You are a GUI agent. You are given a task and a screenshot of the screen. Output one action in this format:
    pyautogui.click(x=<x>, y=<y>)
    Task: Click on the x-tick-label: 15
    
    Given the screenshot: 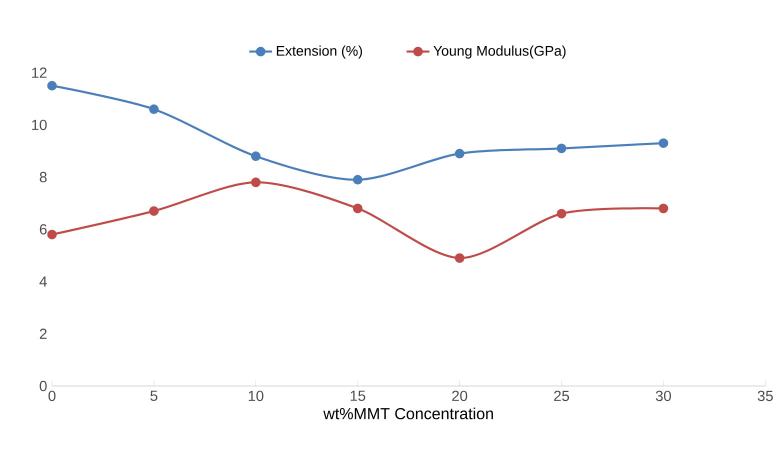 What is the action you would take?
    pyautogui.click(x=358, y=395)
    